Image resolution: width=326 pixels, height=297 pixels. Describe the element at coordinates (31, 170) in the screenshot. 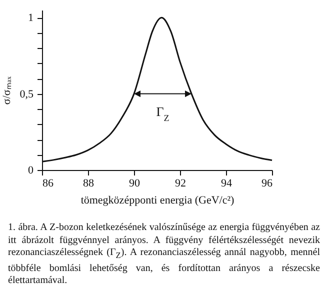

I see `y-tick-label: 0` at that location.